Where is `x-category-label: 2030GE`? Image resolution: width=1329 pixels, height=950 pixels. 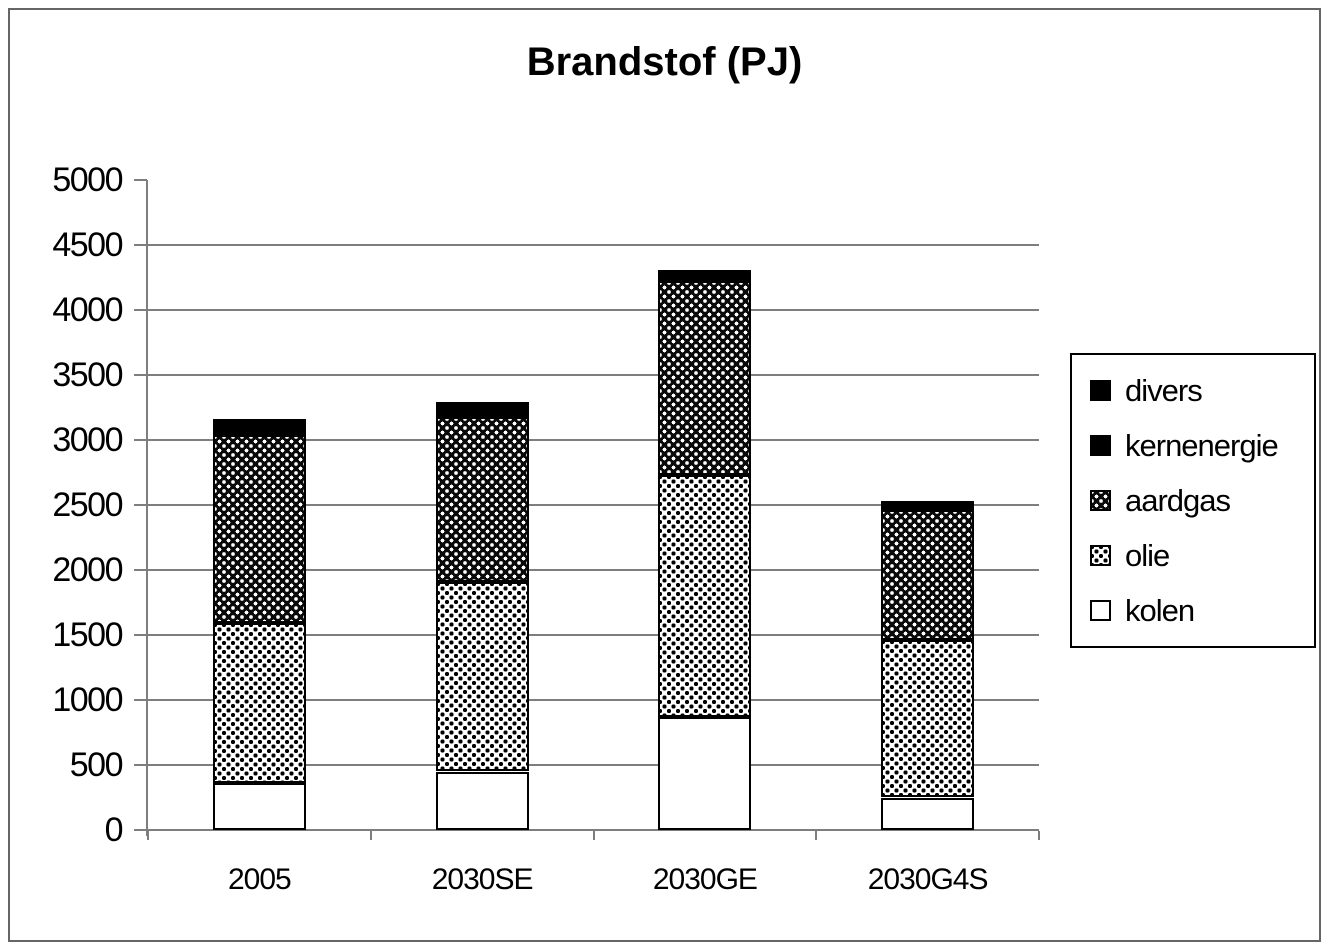 x-category-label: 2030GE is located at coordinates (705, 879).